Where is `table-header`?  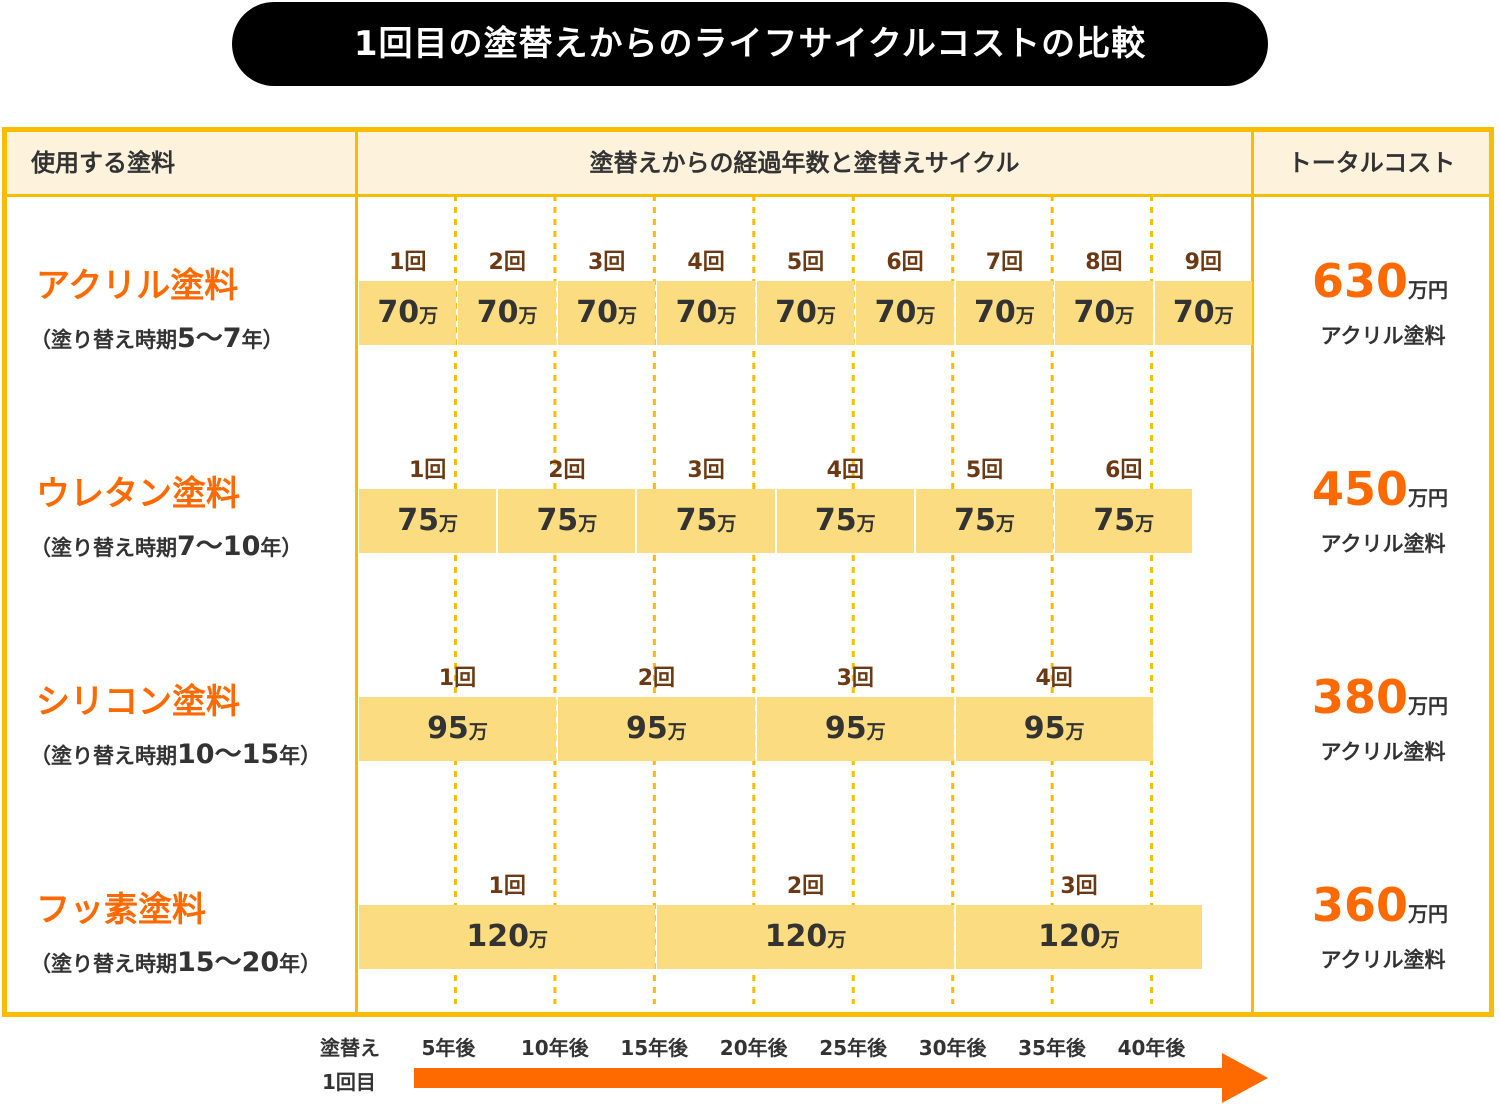
table-header is located at coordinates (748, 164).